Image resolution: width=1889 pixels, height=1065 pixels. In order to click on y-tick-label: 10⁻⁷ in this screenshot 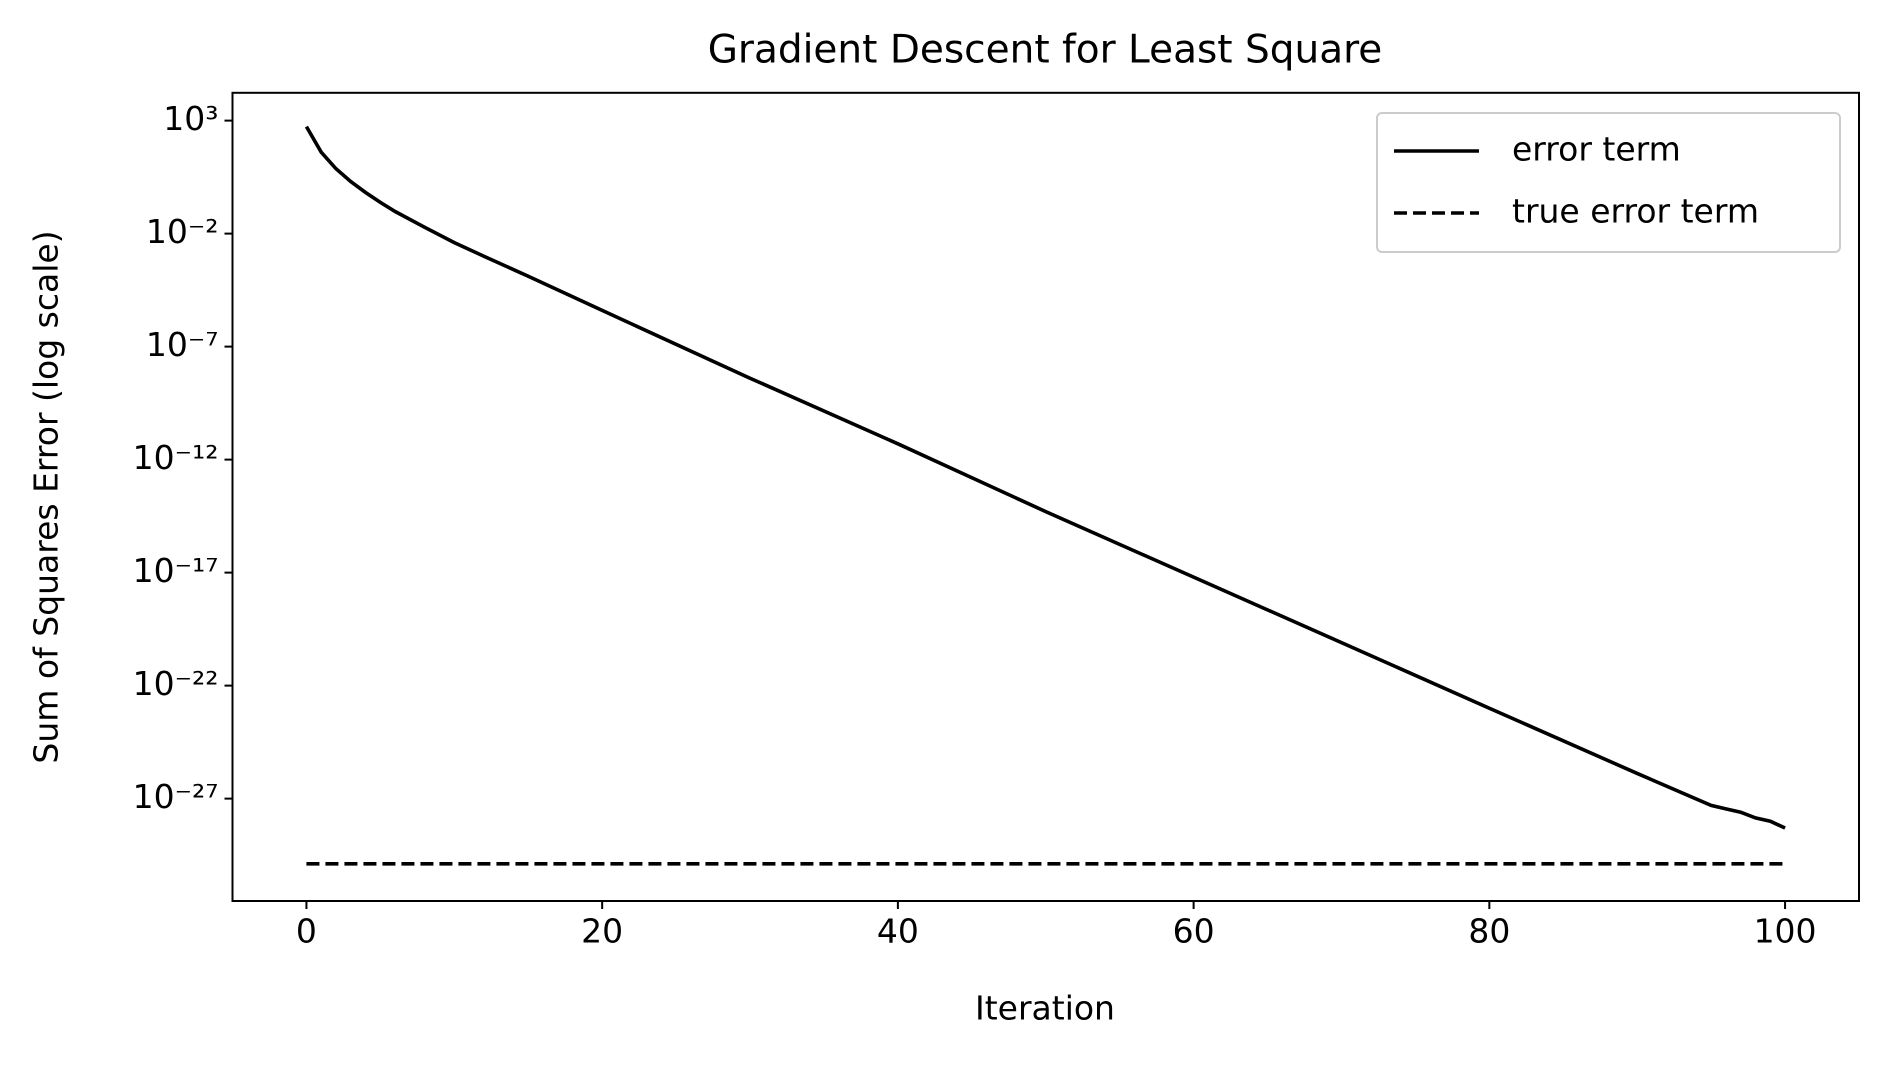, I will do `click(182, 344)`.